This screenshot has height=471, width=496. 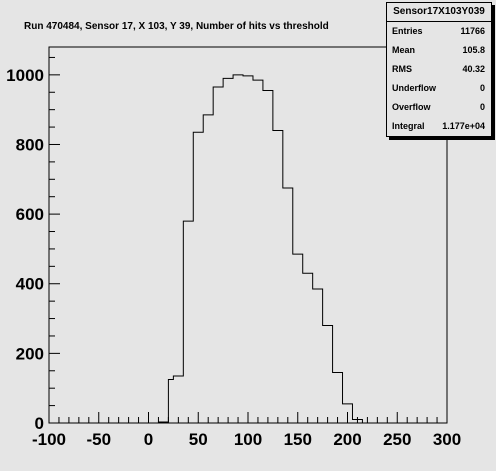 I want to click on stats-value: 1.177e+04, so click(x=463, y=126).